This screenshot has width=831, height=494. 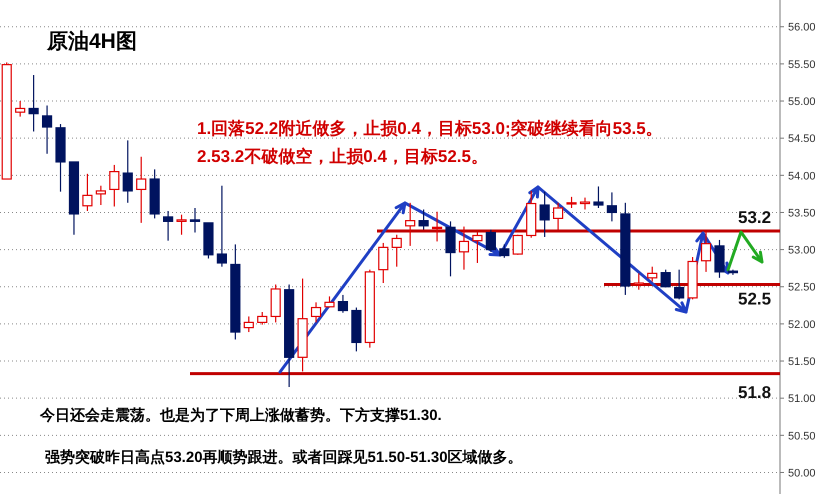 What do you see at coordinates (755, 392) in the screenshot?
I see `annotation: 51.8` at bounding box center [755, 392].